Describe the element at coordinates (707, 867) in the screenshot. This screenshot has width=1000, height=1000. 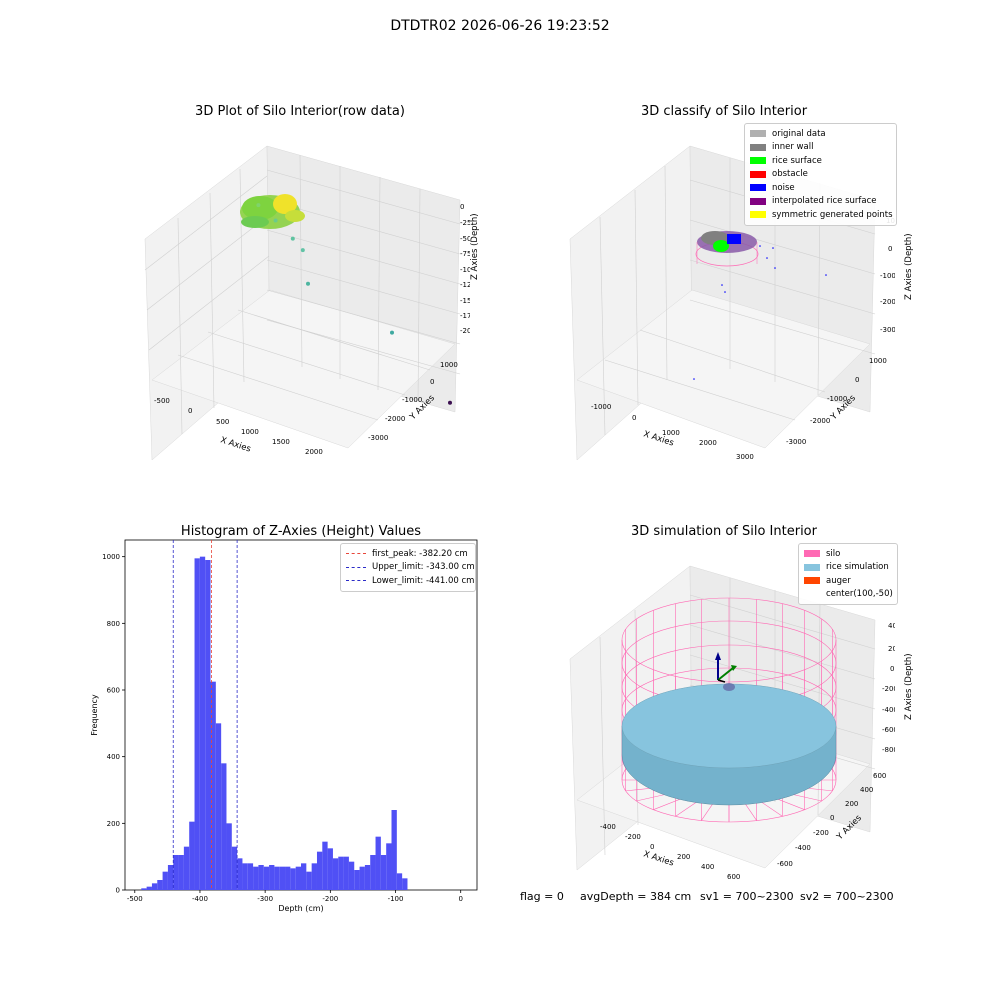
I see `plot4-xtick-4: 400` at that location.